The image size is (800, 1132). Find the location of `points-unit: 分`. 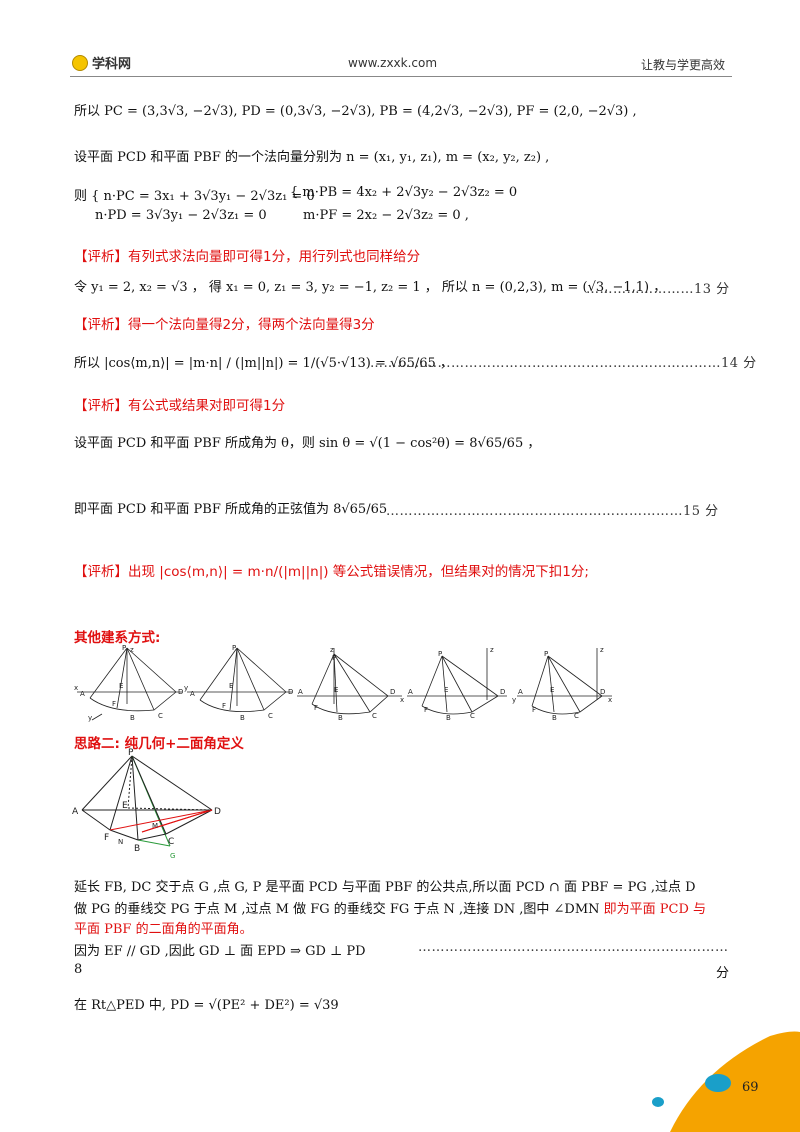

points-unit: 分 is located at coordinates (723, 973).